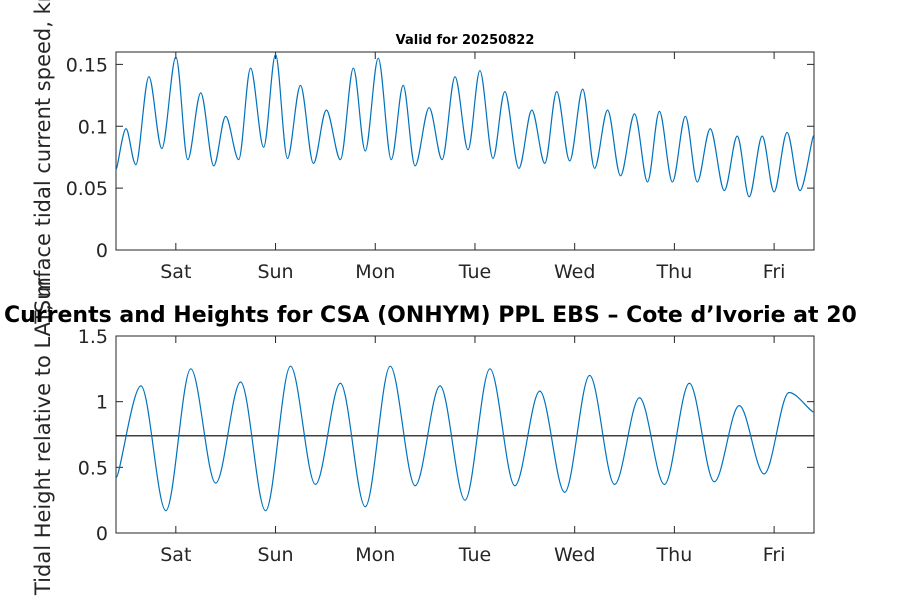 This screenshot has height=600, width=900. I want to click on current-speed-x-tick-label: Mon, so click(375, 272).